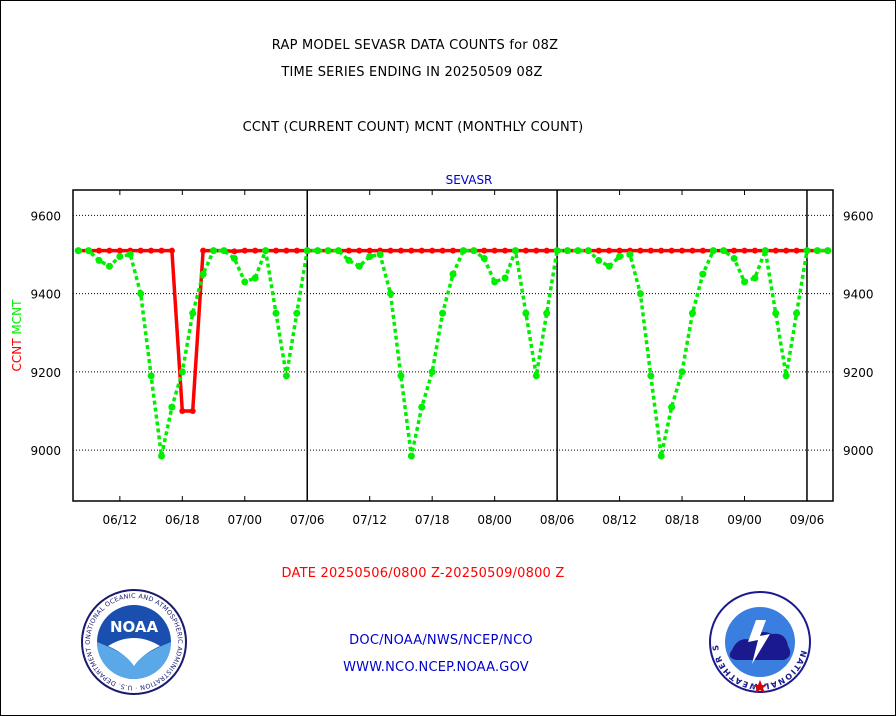  I want to click on date-range: DATE 20250506/0800 Z-20250509/0800 Z, so click(423, 573).